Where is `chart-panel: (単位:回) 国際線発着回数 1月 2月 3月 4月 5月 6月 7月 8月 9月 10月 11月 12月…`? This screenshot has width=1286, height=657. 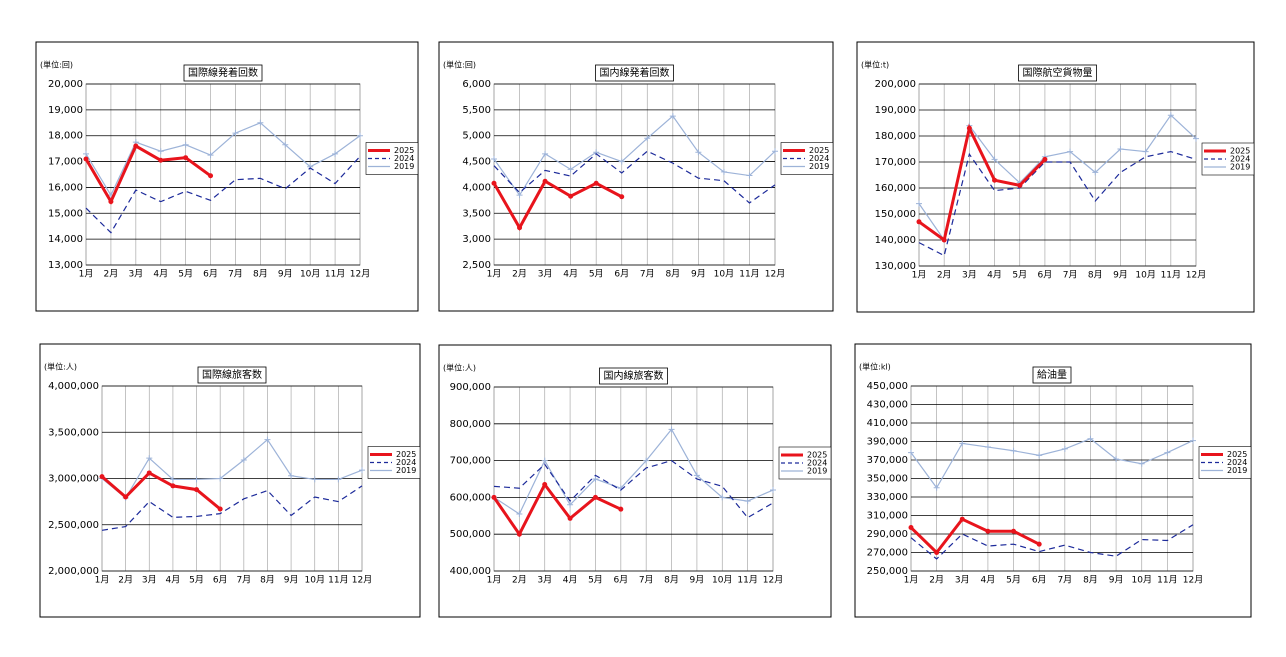 chart-panel: (単位:回) 国際線発着回数 1月 2月 3月 4月 5月 6月 7月 8月 9月 10月 11月 12月… is located at coordinates (227, 176).